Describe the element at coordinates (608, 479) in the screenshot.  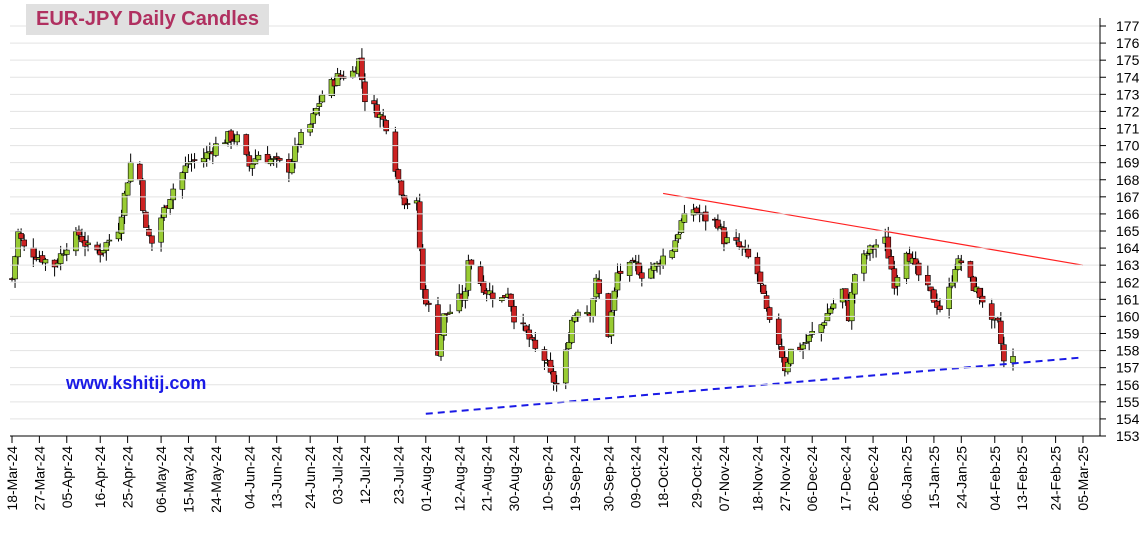
I see `x-tick-label: 30-Sep-24` at that location.